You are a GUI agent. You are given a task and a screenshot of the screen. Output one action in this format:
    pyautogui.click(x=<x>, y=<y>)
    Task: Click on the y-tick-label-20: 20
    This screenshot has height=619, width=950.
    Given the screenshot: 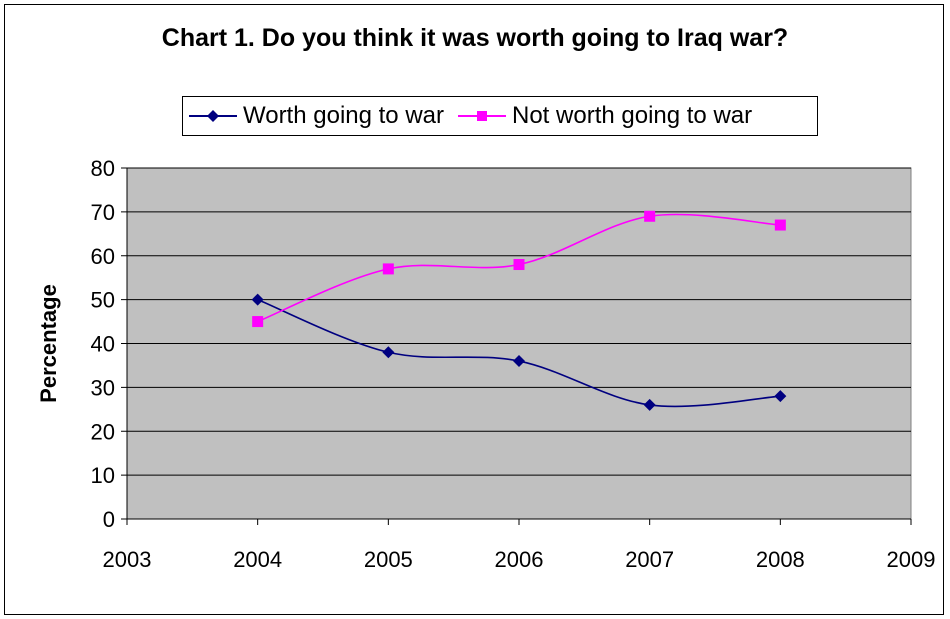 What is the action you would take?
    pyautogui.click(x=103, y=431)
    